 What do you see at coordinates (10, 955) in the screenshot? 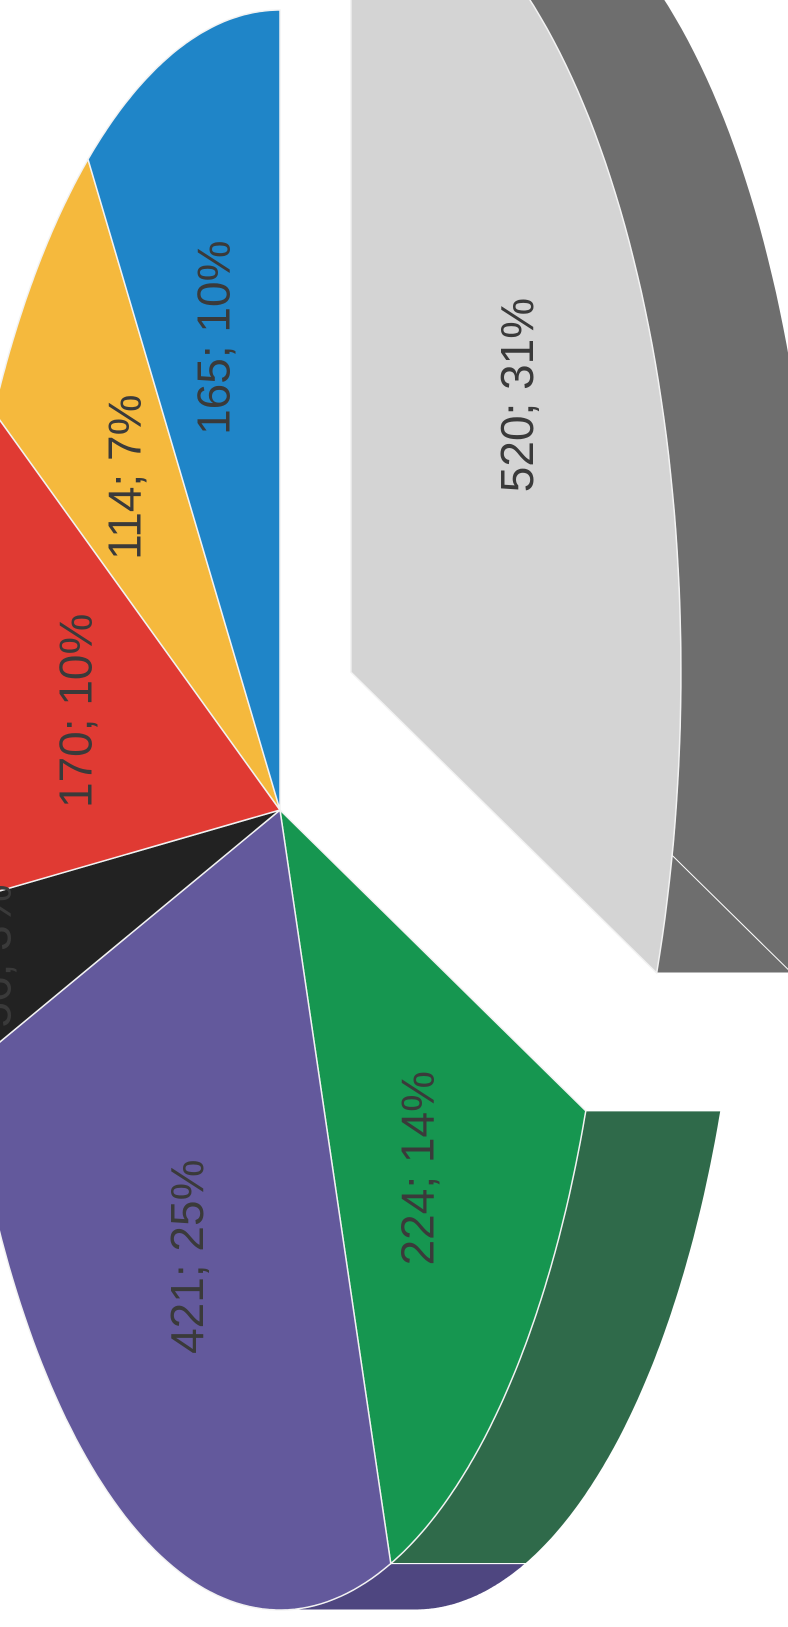
I see `slice-label-3: 56; 3%` at bounding box center [10, 955].